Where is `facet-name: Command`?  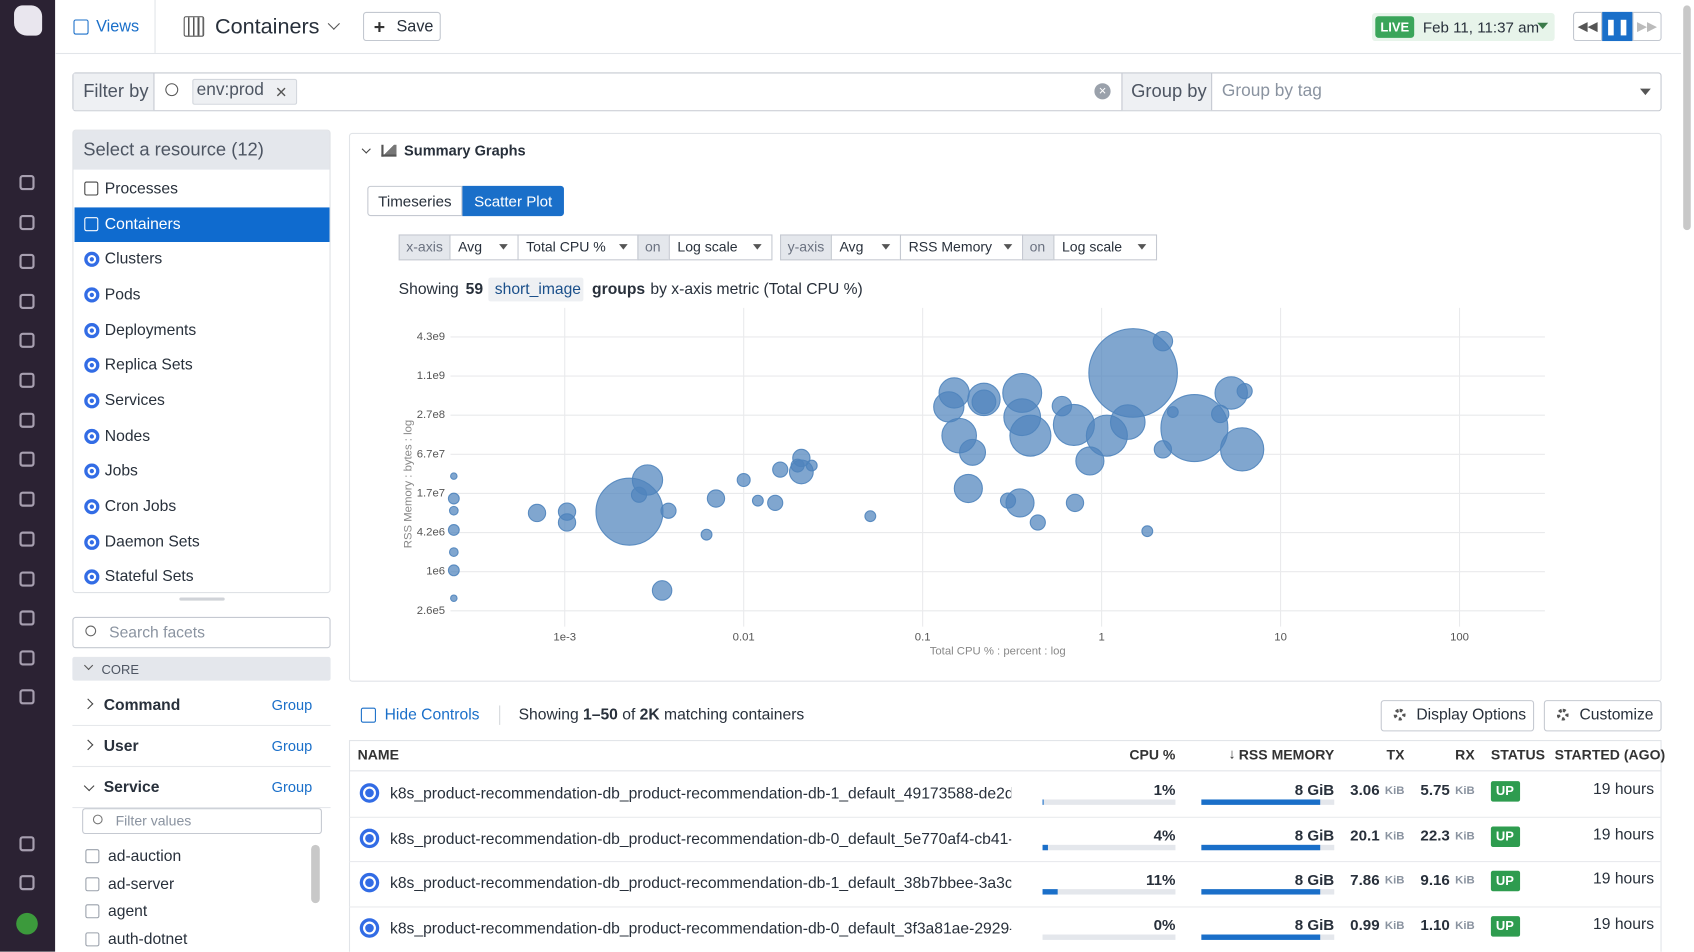 facet-name: Command is located at coordinates (142, 705).